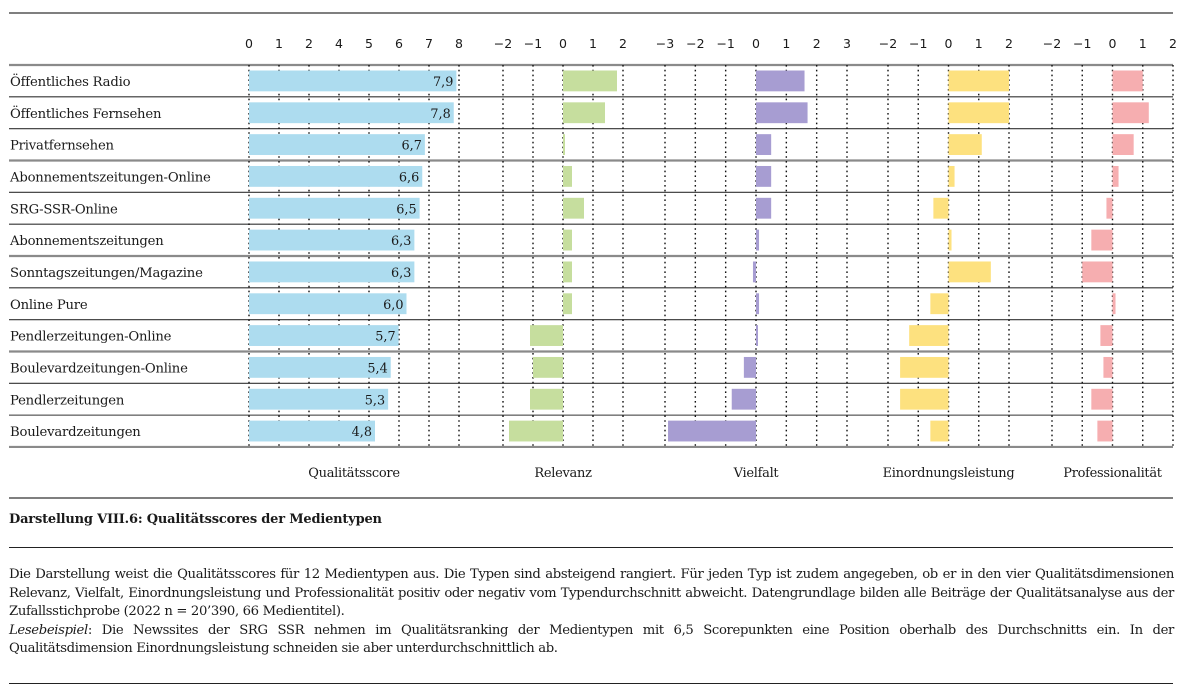 The image size is (1200, 699). I want to click on tick-label-score: 6, so click(399, 43).